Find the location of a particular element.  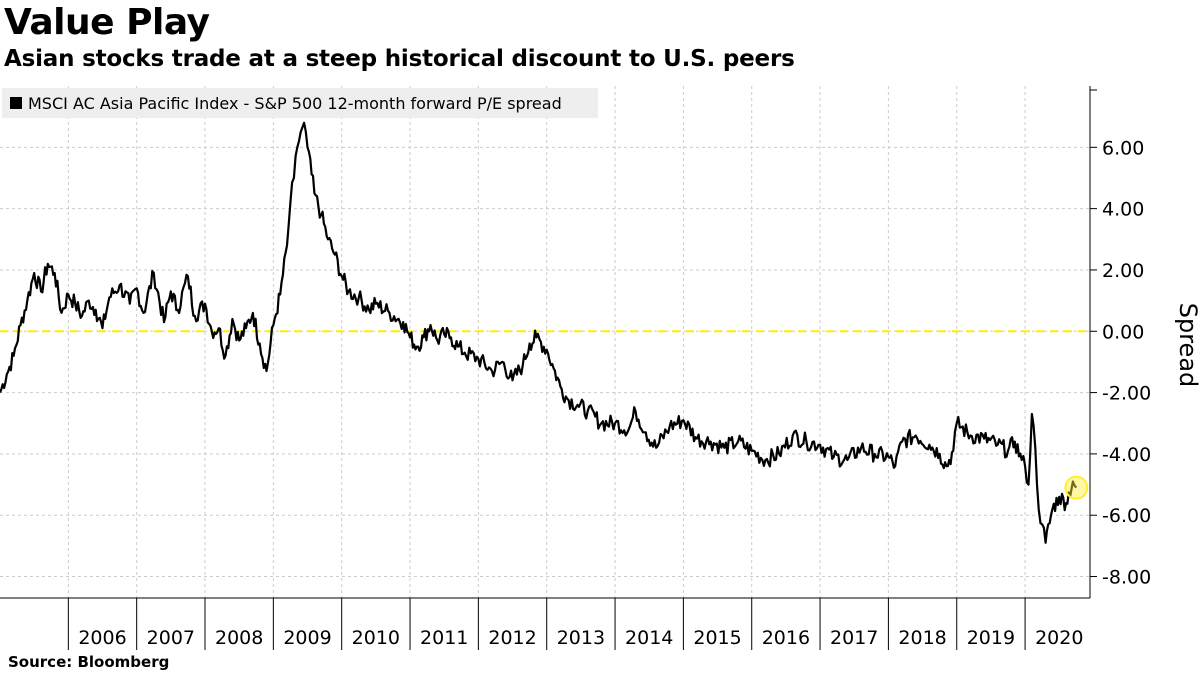

y-tick-label: -6.00 is located at coordinates (1126, 516).